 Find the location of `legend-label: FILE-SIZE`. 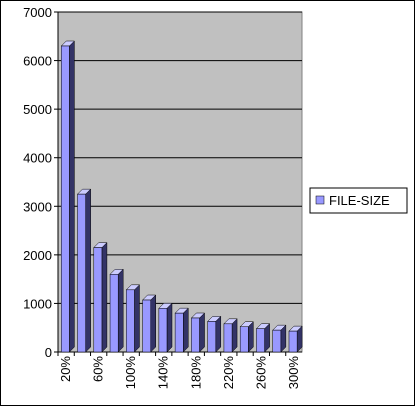

legend-label: FILE-SIZE is located at coordinates (359, 200).